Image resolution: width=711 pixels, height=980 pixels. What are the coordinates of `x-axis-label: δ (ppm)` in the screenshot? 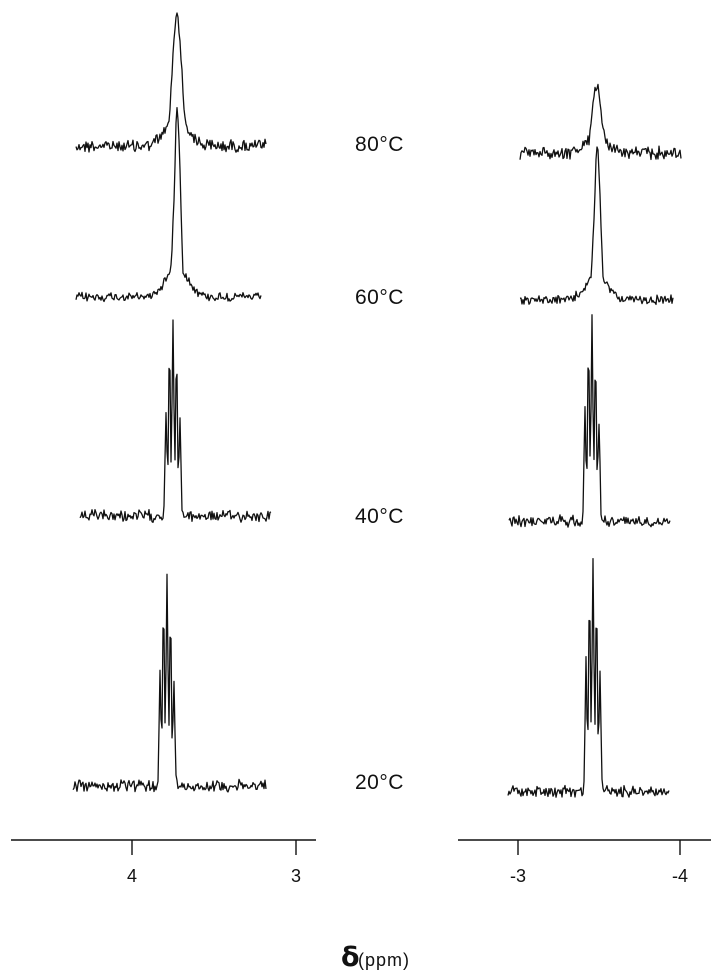 It's located at (375, 957).